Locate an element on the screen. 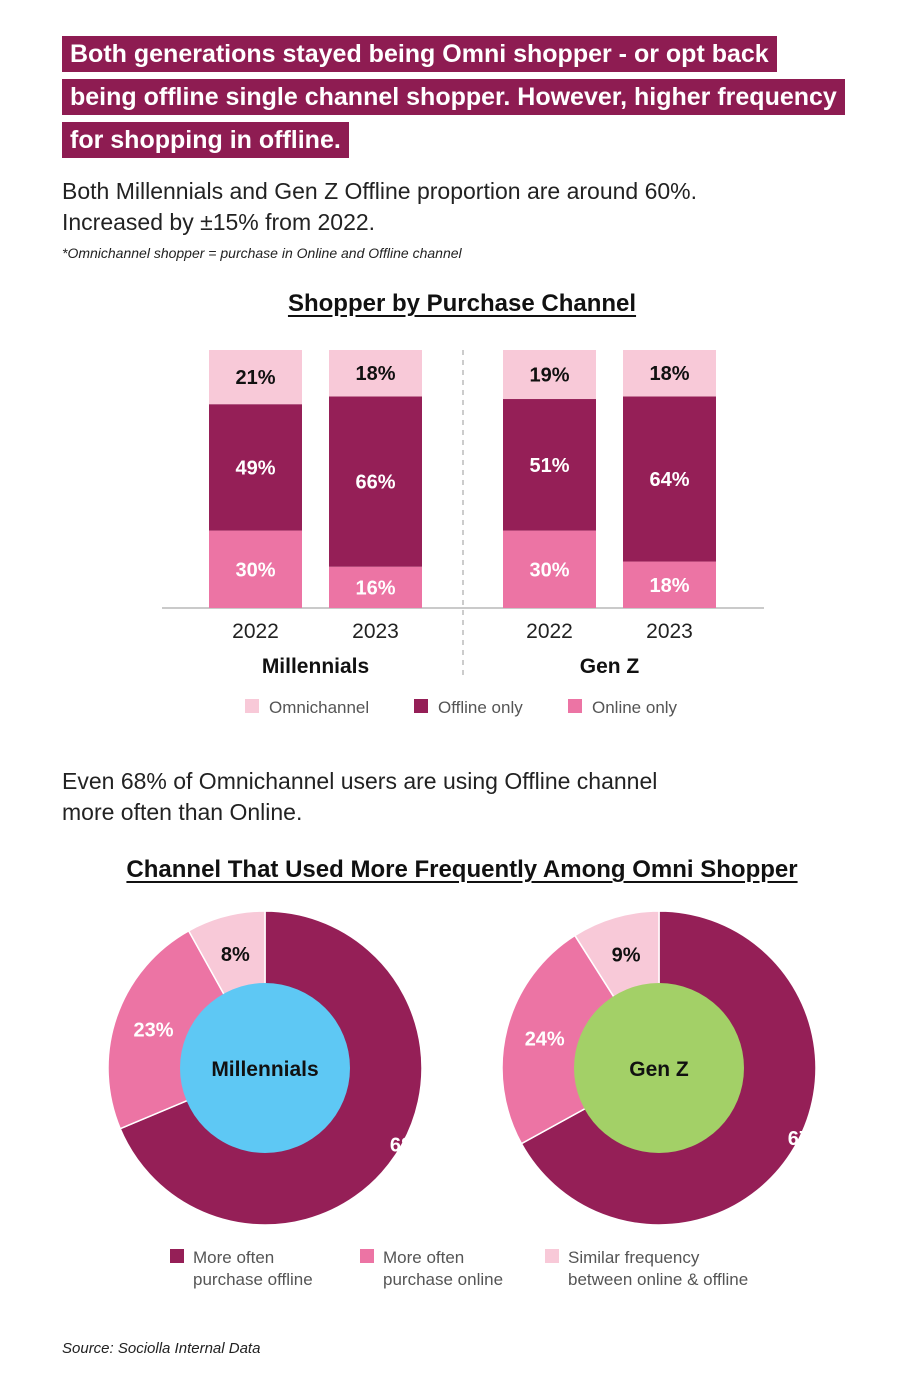 The width and height of the screenshot is (910, 1390). bar-data-label: 64% is located at coordinates (669, 480).